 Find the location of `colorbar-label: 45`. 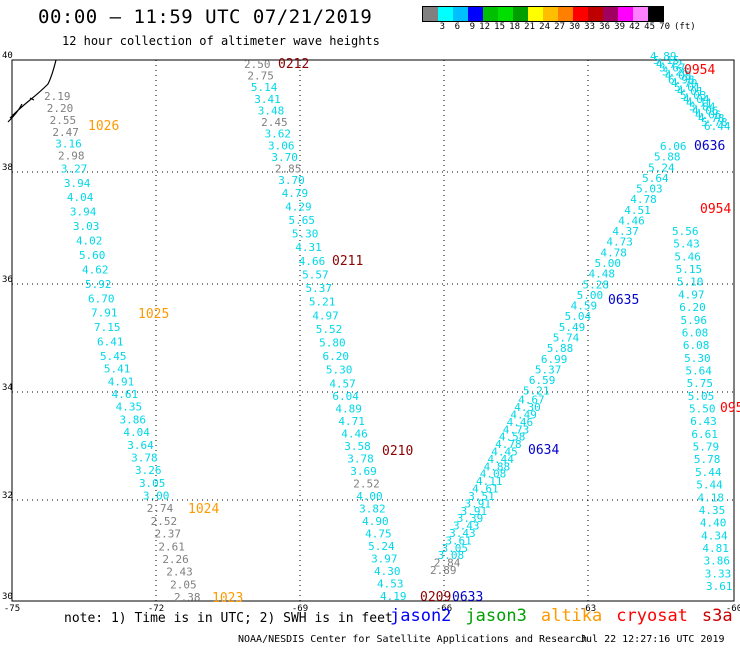

colorbar-label: 45 is located at coordinates (649, 27).